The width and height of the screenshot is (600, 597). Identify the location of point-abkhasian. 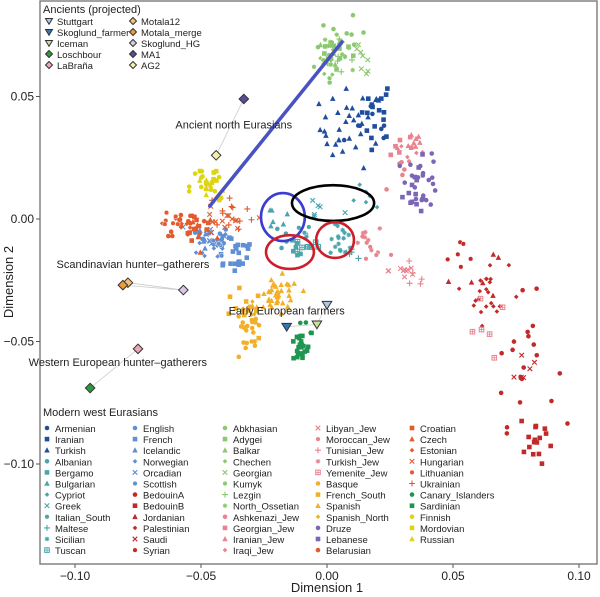
(323, 25).